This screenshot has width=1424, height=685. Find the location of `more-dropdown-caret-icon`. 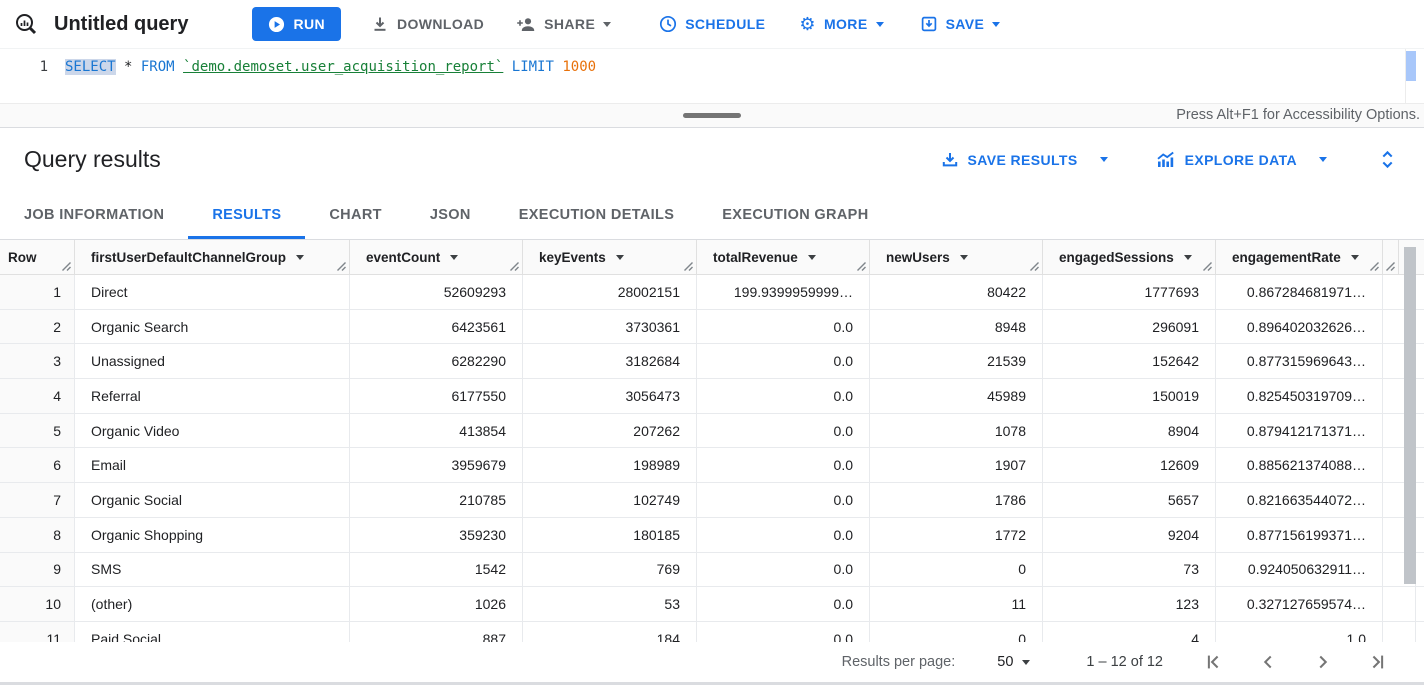

more-dropdown-caret-icon is located at coordinates (879, 24).